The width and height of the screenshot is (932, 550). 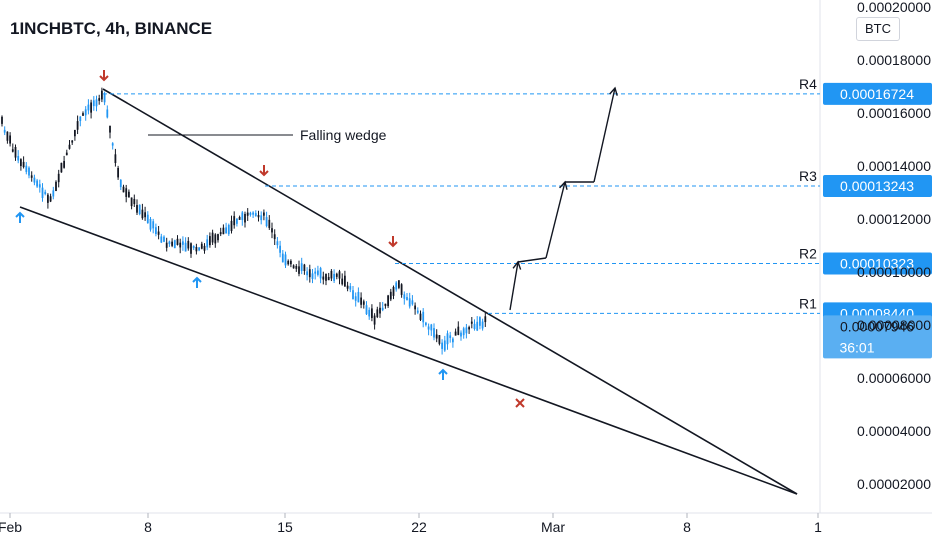 What do you see at coordinates (267, 135) in the screenshot?
I see `annotations: Falling wedge` at bounding box center [267, 135].